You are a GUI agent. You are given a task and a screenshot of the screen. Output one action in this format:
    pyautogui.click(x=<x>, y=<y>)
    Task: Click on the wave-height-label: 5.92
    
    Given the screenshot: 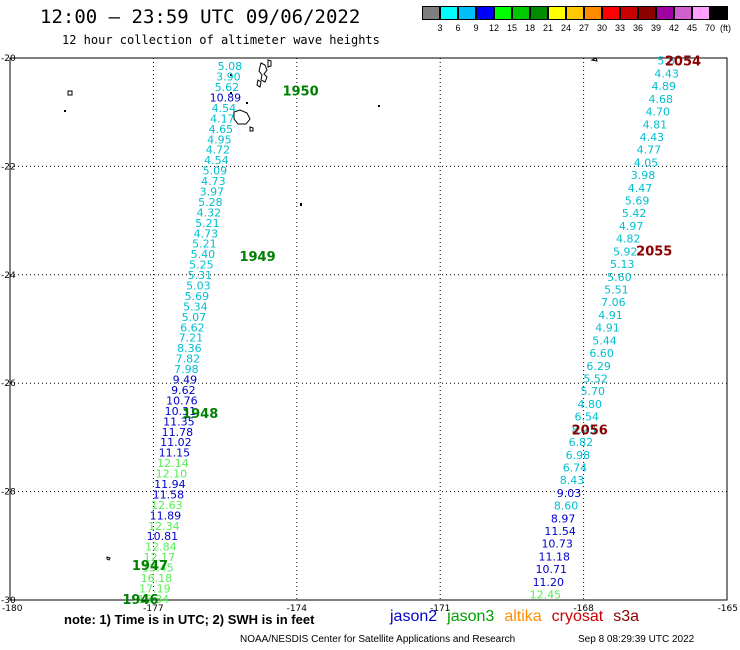 What is the action you would take?
    pyautogui.click(x=625, y=251)
    